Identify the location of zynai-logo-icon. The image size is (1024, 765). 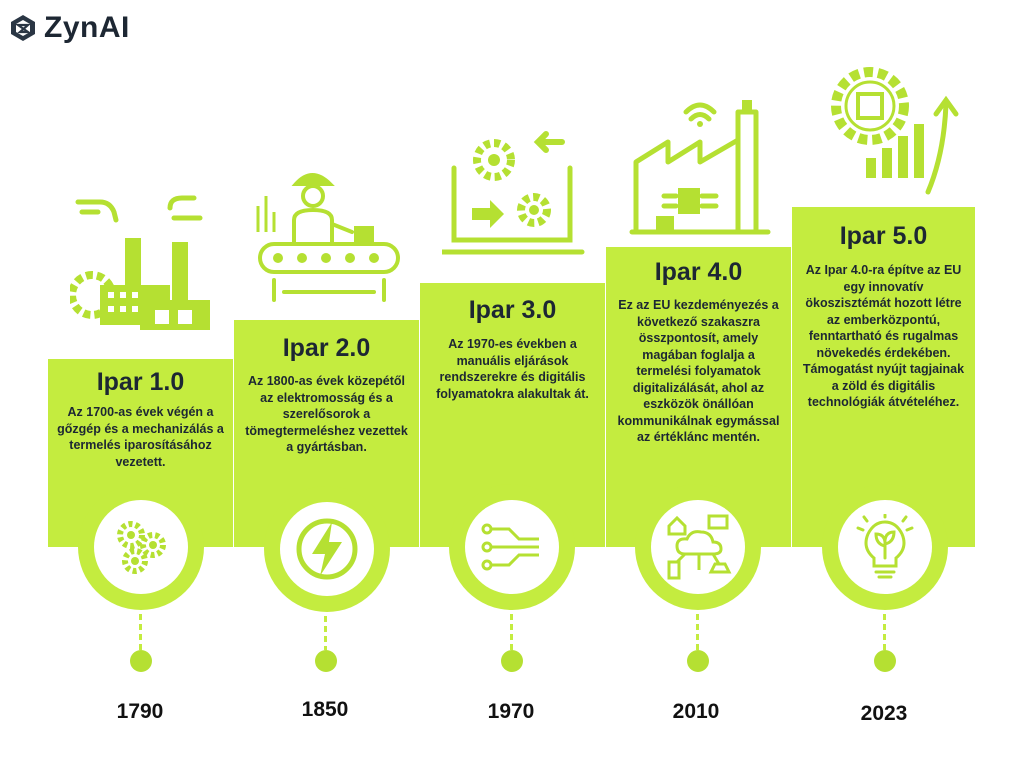
(23, 28).